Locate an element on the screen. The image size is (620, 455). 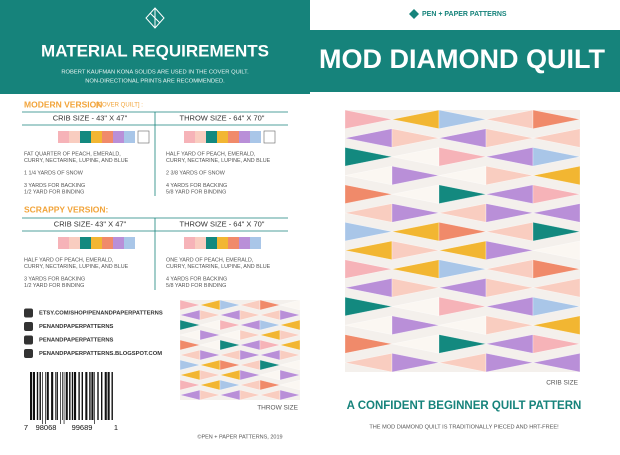
quilt-caption: CRIB SIZE is located at coordinates (562, 383).